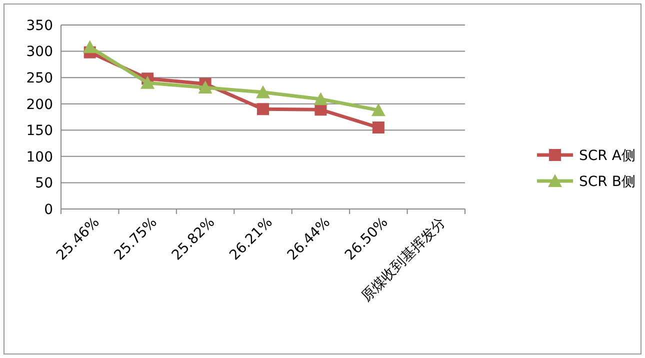  What do you see at coordinates (39, 157) in the screenshot?
I see `y-tick-label: 100` at bounding box center [39, 157].